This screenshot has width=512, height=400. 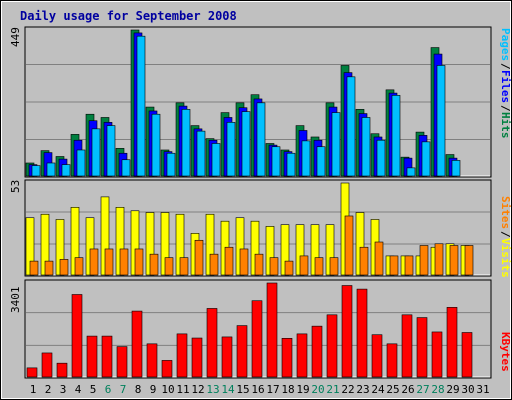 What do you see at coordinates (212, 389) in the screenshot?
I see `day-label: 13` at bounding box center [212, 389].